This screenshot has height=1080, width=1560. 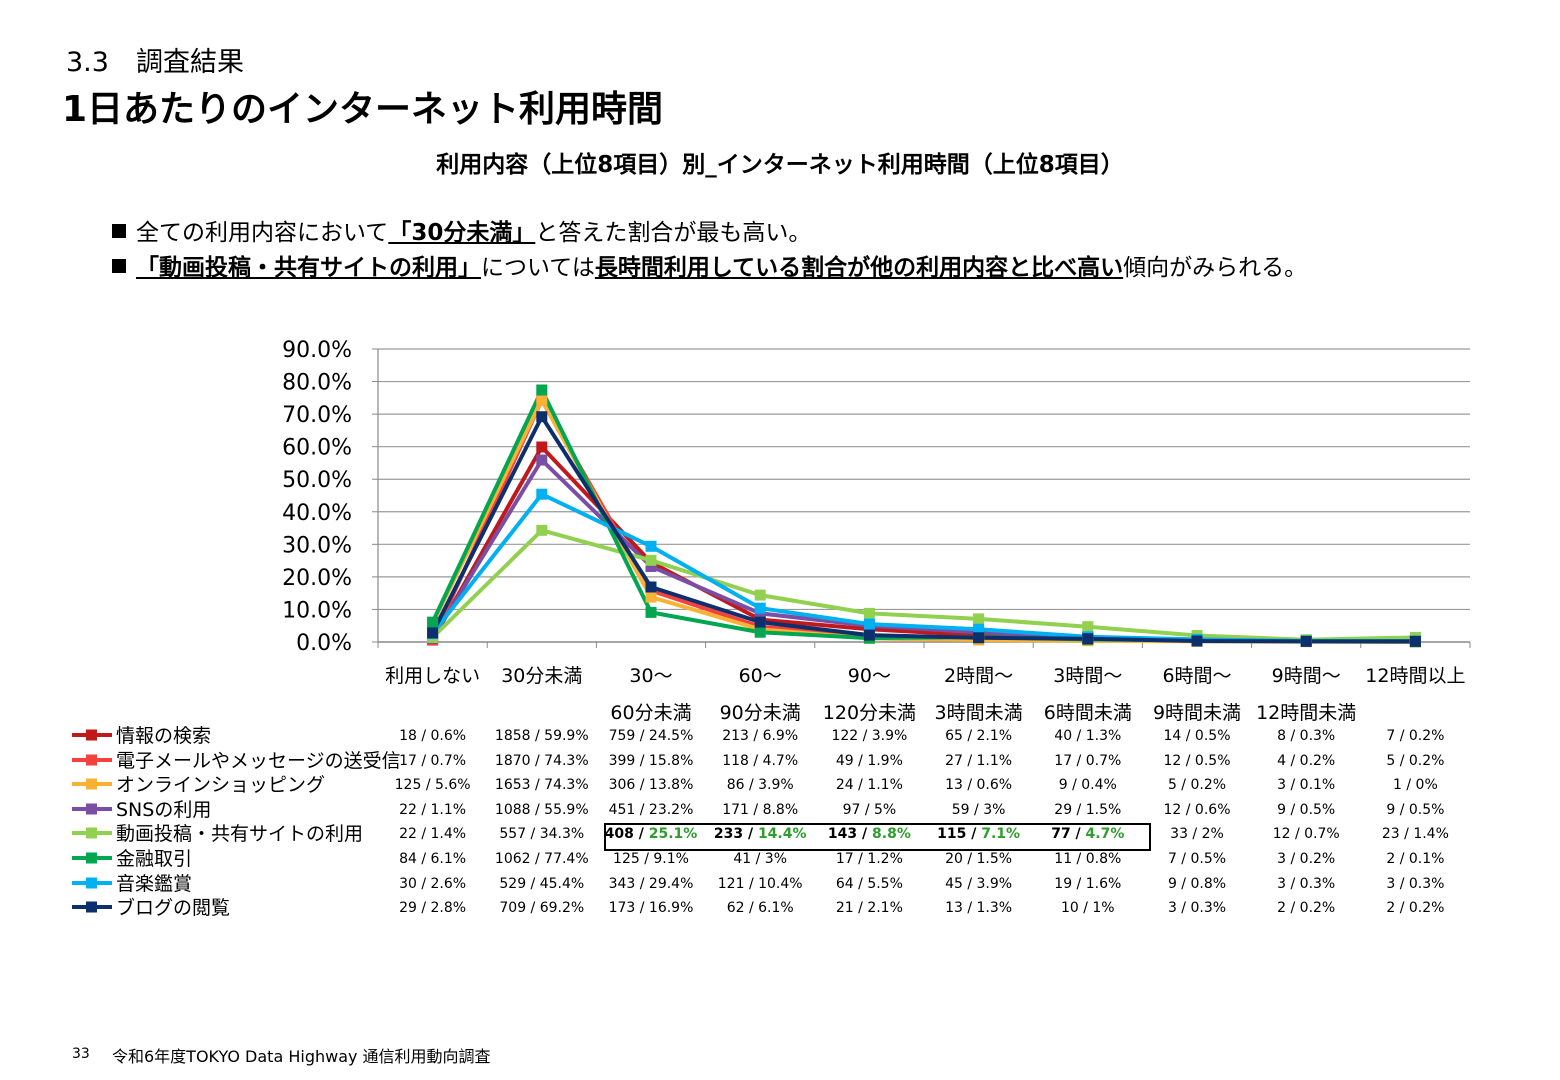 I want to click on legend-item: オンラインショッピング, so click(x=230, y=785).